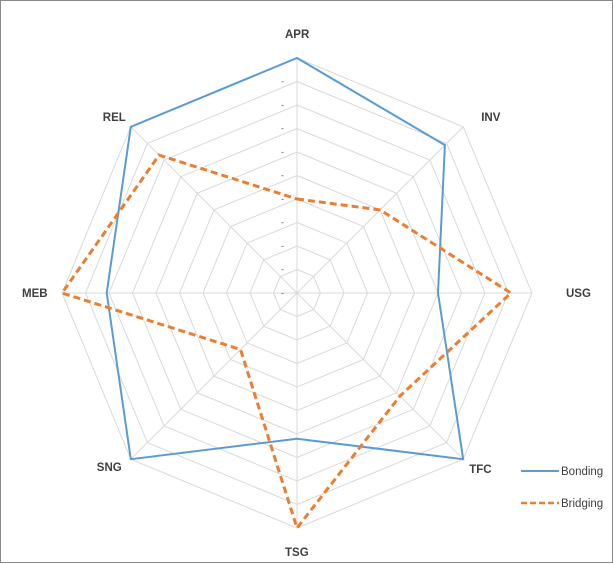 This screenshot has height=564, width=613. What do you see at coordinates (297, 35) in the screenshot?
I see `axis-label-apr: APR` at bounding box center [297, 35].